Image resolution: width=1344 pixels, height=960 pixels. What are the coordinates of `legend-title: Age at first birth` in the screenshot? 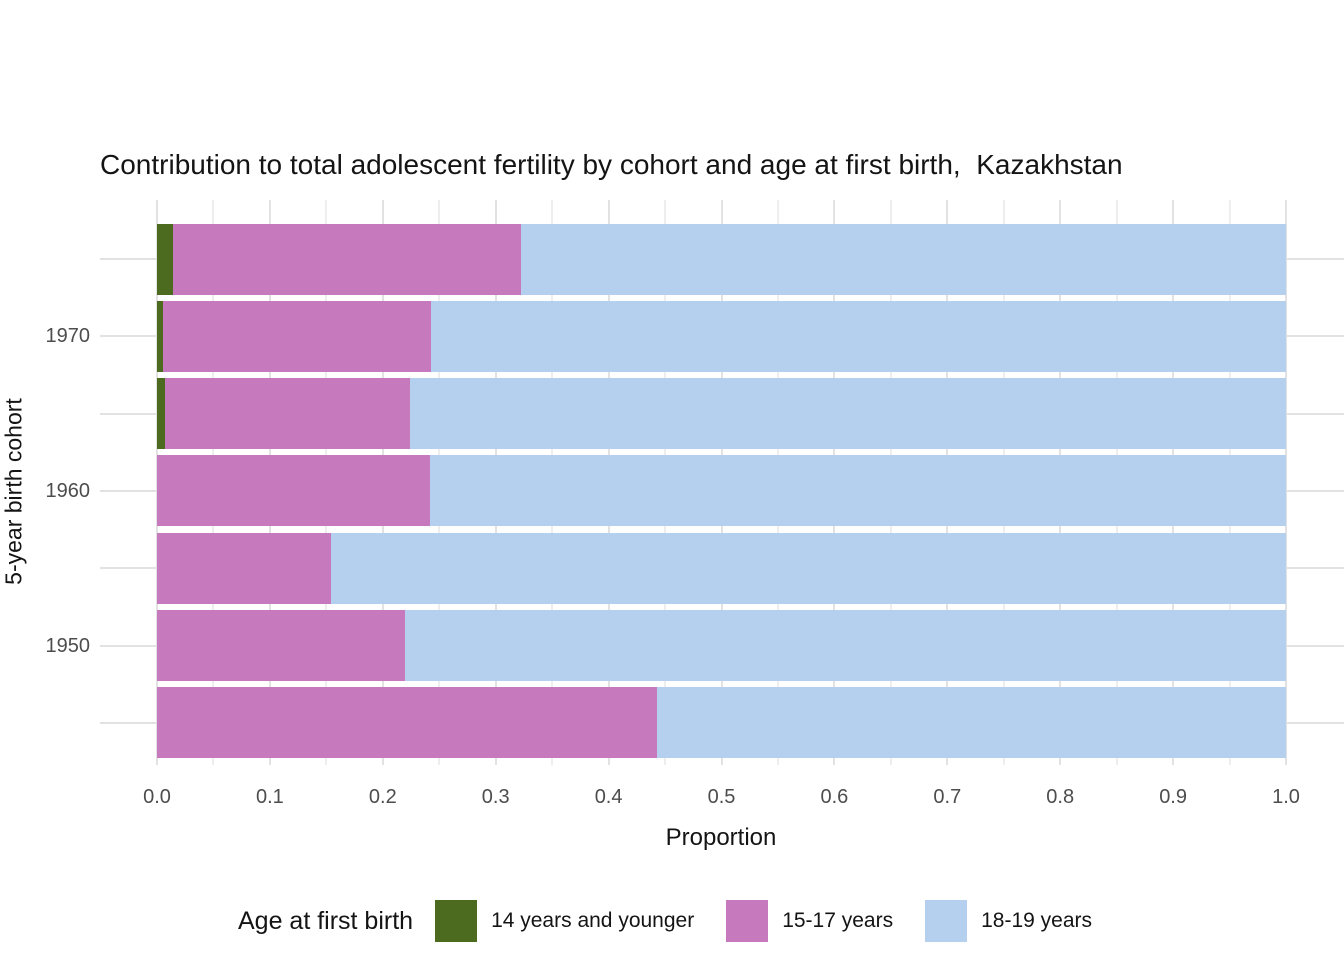 It's located at (325, 920).